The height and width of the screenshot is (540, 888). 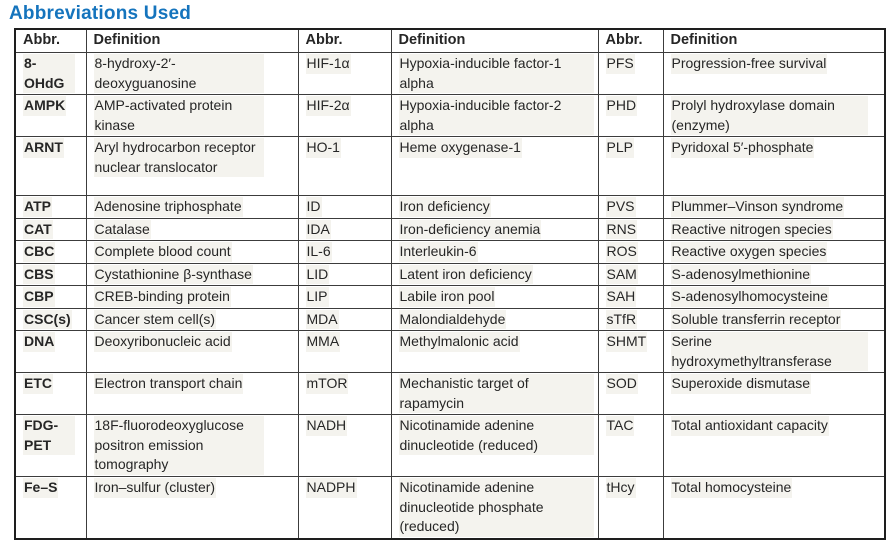 What do you see at coordinates (192, 297) in the screenshot?
I see `definition-cell: CREB-binding protein` at bounding box center [192, 297].